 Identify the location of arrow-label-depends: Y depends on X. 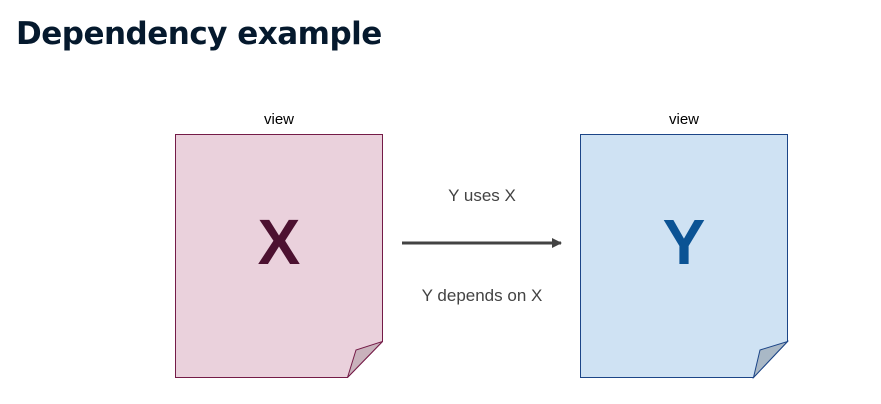
(482, 295).